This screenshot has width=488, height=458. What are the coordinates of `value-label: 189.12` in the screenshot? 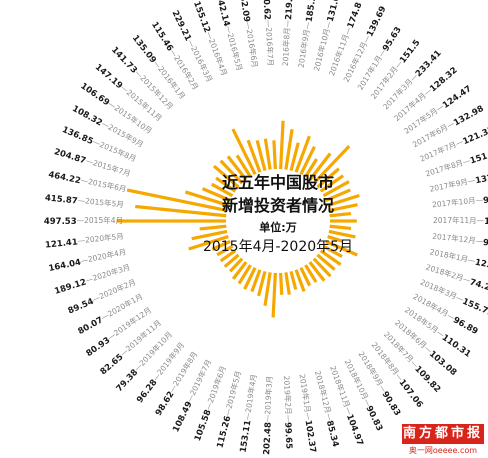 It's located at (70, 286).